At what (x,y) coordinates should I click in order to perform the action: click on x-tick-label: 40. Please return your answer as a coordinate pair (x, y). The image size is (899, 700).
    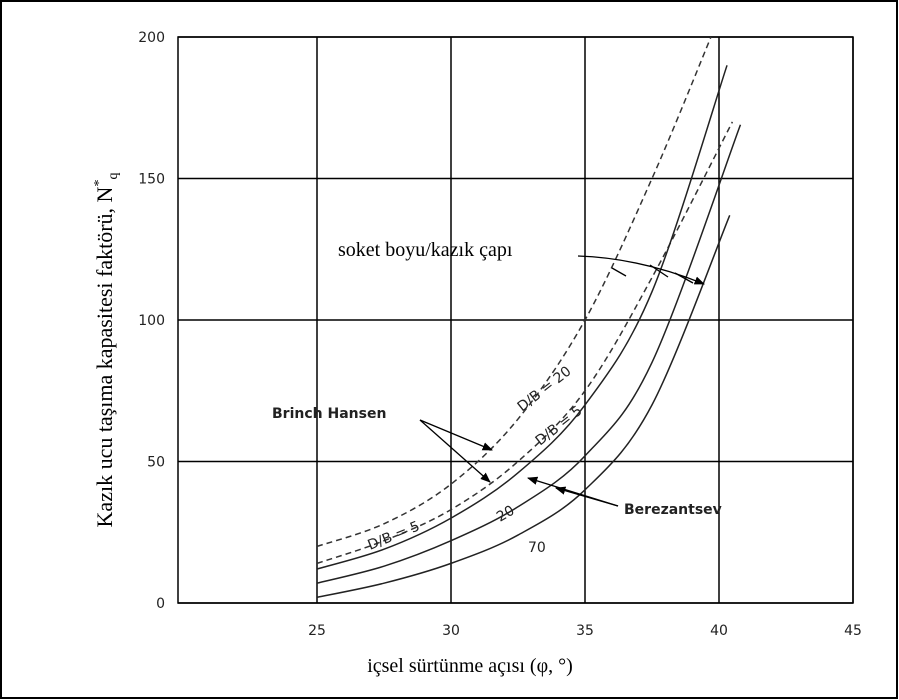
    Looking at the image, I should click on (719, 631).